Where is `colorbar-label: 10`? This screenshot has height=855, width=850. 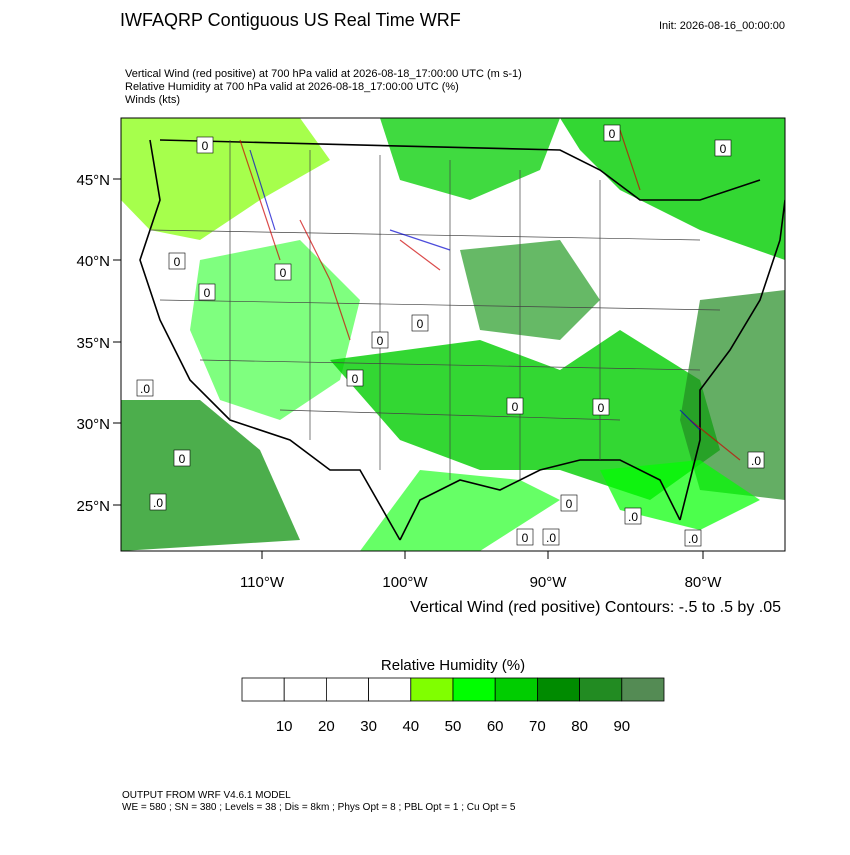
colorbar-label: 10 is located at coordinates (284, 726).